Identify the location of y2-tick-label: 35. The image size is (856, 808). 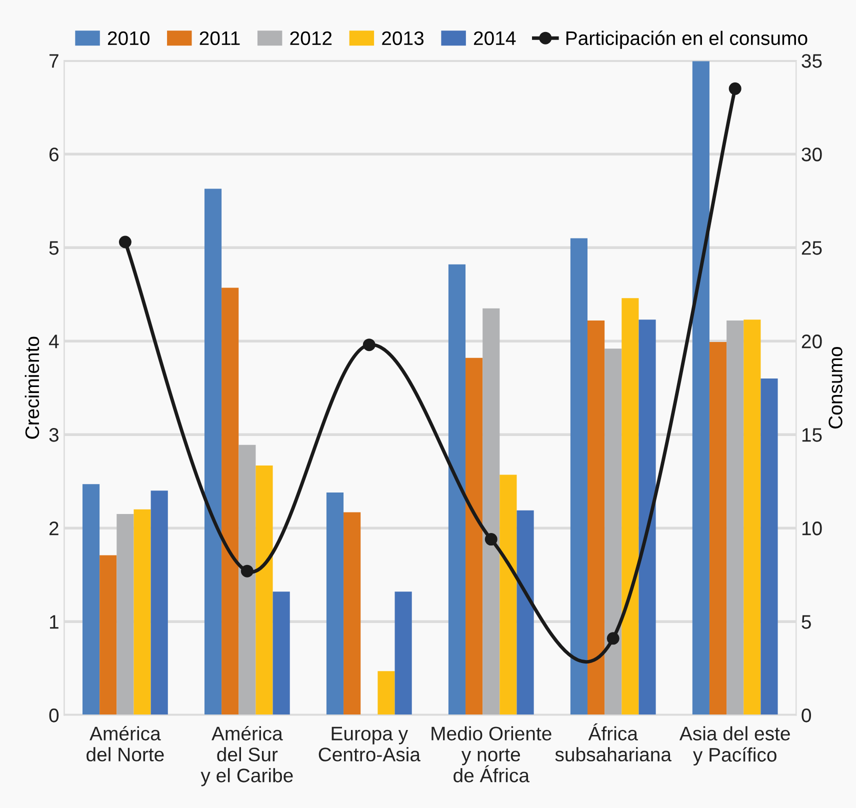
(812, 61).